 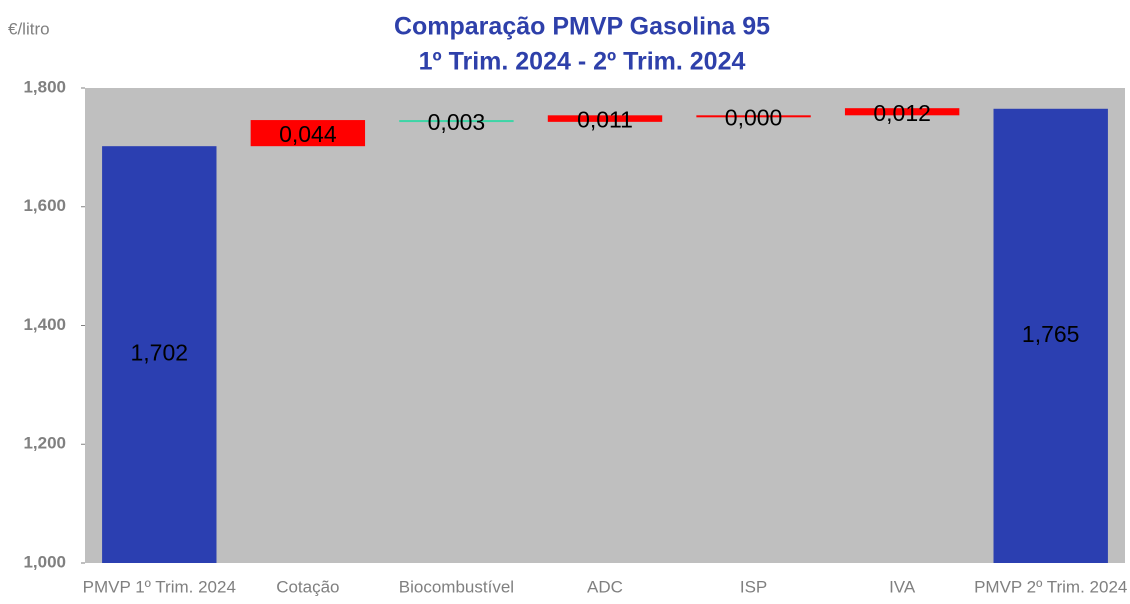 I want to click on x-tick-label: Biocombustível, so click(x=456, y=586).